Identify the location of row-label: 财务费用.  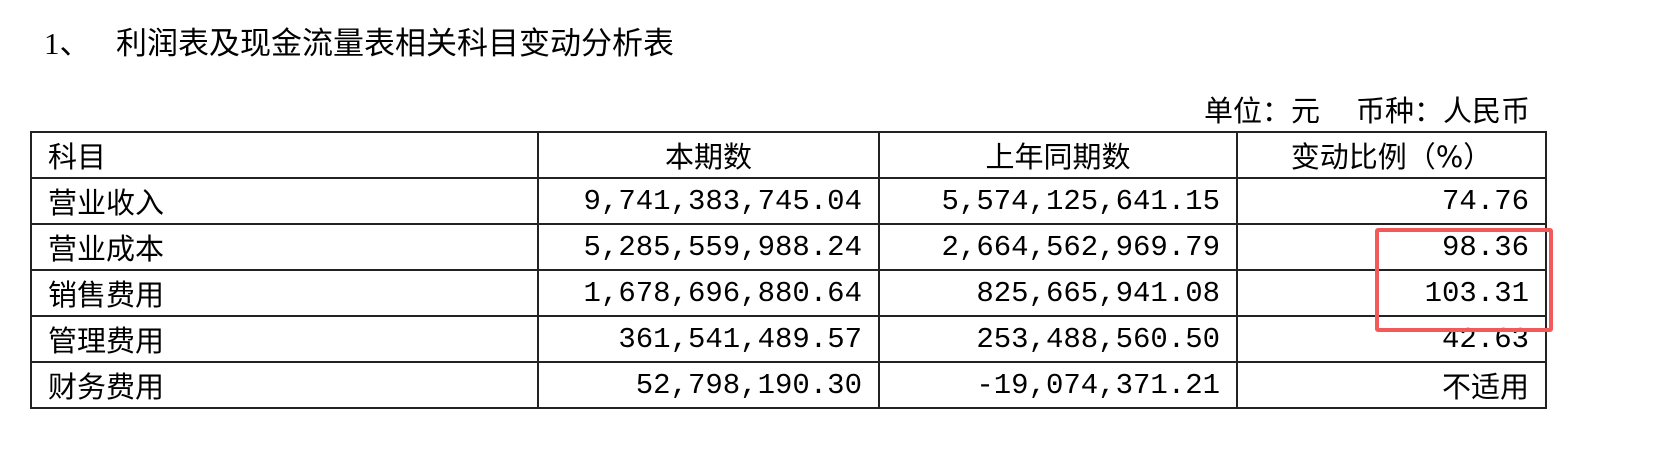
(284, 385).